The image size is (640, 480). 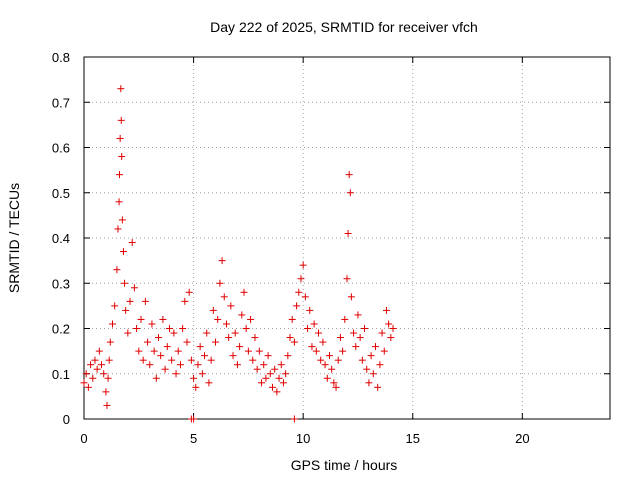 I want to click on y-tick-label: 0, so click(x=66, y=419).